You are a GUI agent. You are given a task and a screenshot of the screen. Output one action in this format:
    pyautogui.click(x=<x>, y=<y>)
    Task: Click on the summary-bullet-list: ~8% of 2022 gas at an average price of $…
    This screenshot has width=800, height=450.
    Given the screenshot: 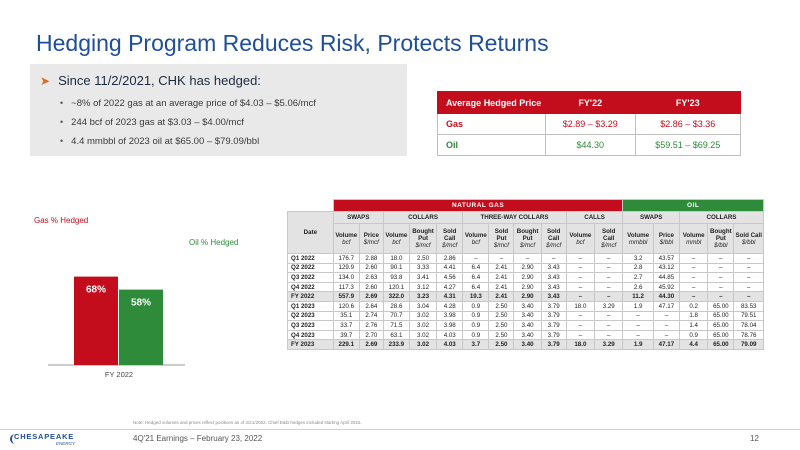 What is the action you would take?
    pyautogui.click(x=188, y=122)
    